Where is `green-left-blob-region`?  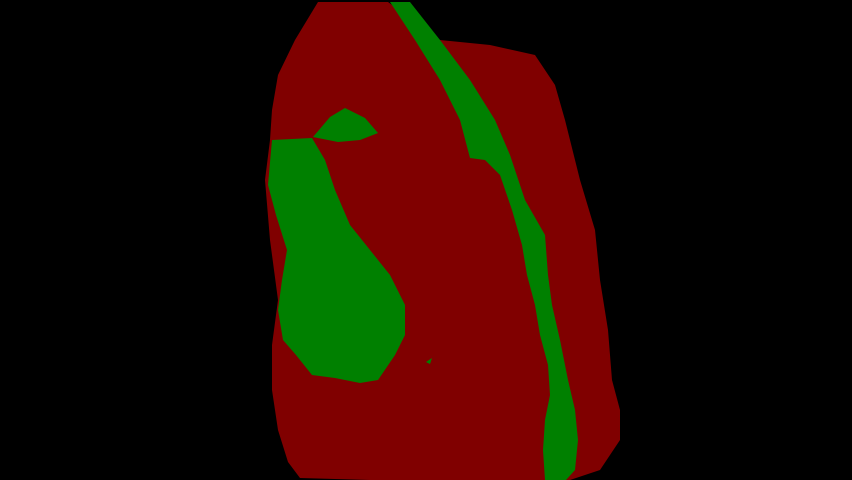
green-left-blob-region is located at coordinates (336, 260).